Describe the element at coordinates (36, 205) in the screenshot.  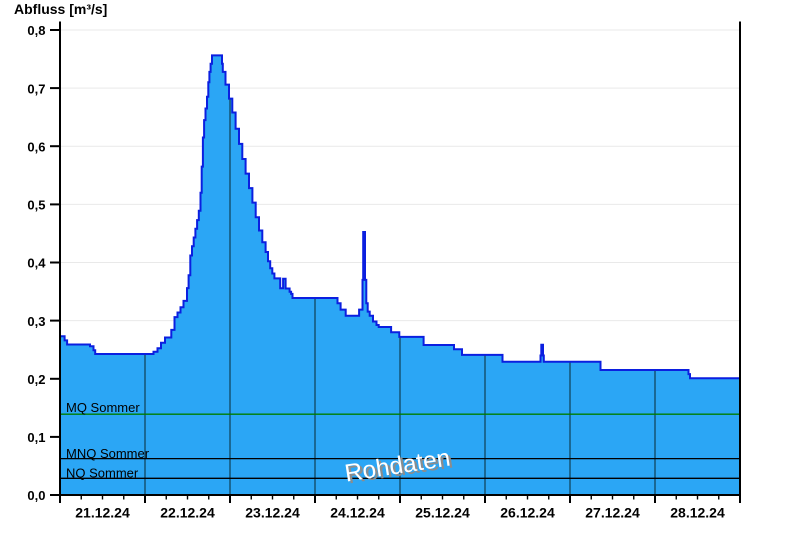
I see `svg-text: 0,5` at that location.